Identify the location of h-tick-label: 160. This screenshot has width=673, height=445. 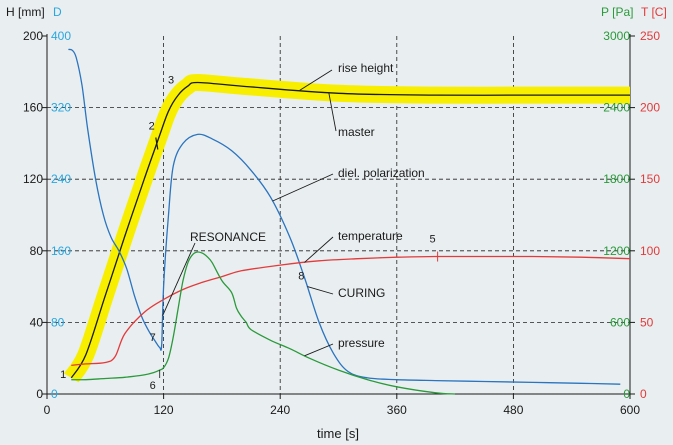
(33, 108).